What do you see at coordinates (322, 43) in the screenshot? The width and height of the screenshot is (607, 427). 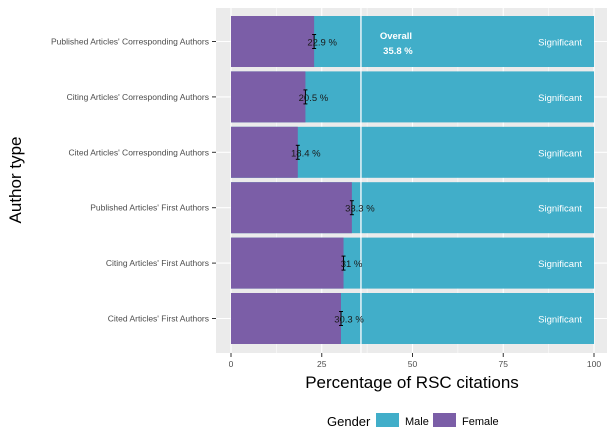 I see `female-percent-label: 22.9 %` at bounding box center [322, 43].